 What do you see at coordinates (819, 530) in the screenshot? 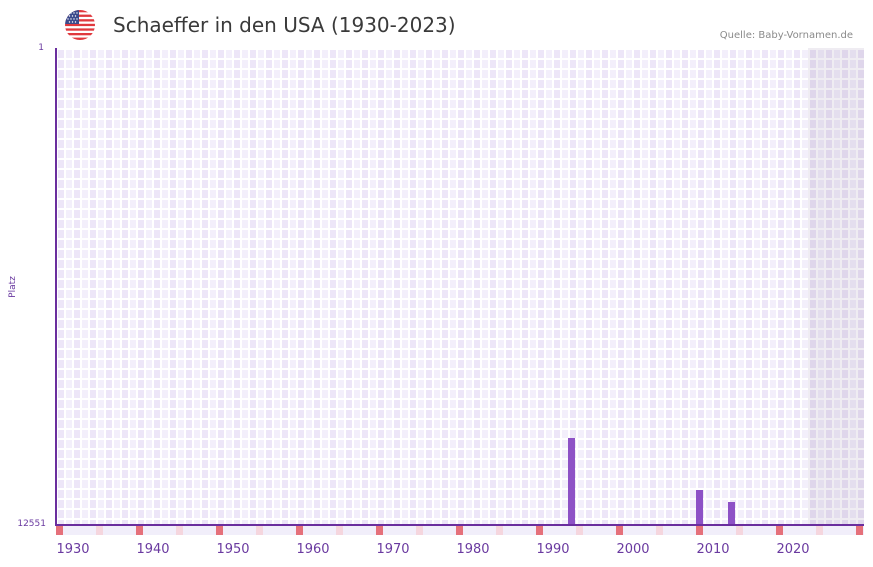
I see `marker-2023` at bounding box center [819, 530].